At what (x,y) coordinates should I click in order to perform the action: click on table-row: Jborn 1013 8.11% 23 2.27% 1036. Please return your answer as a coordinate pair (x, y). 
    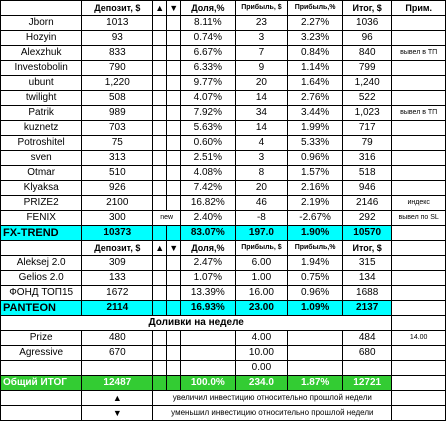
    Looking at the image, I should click on (223, 23).